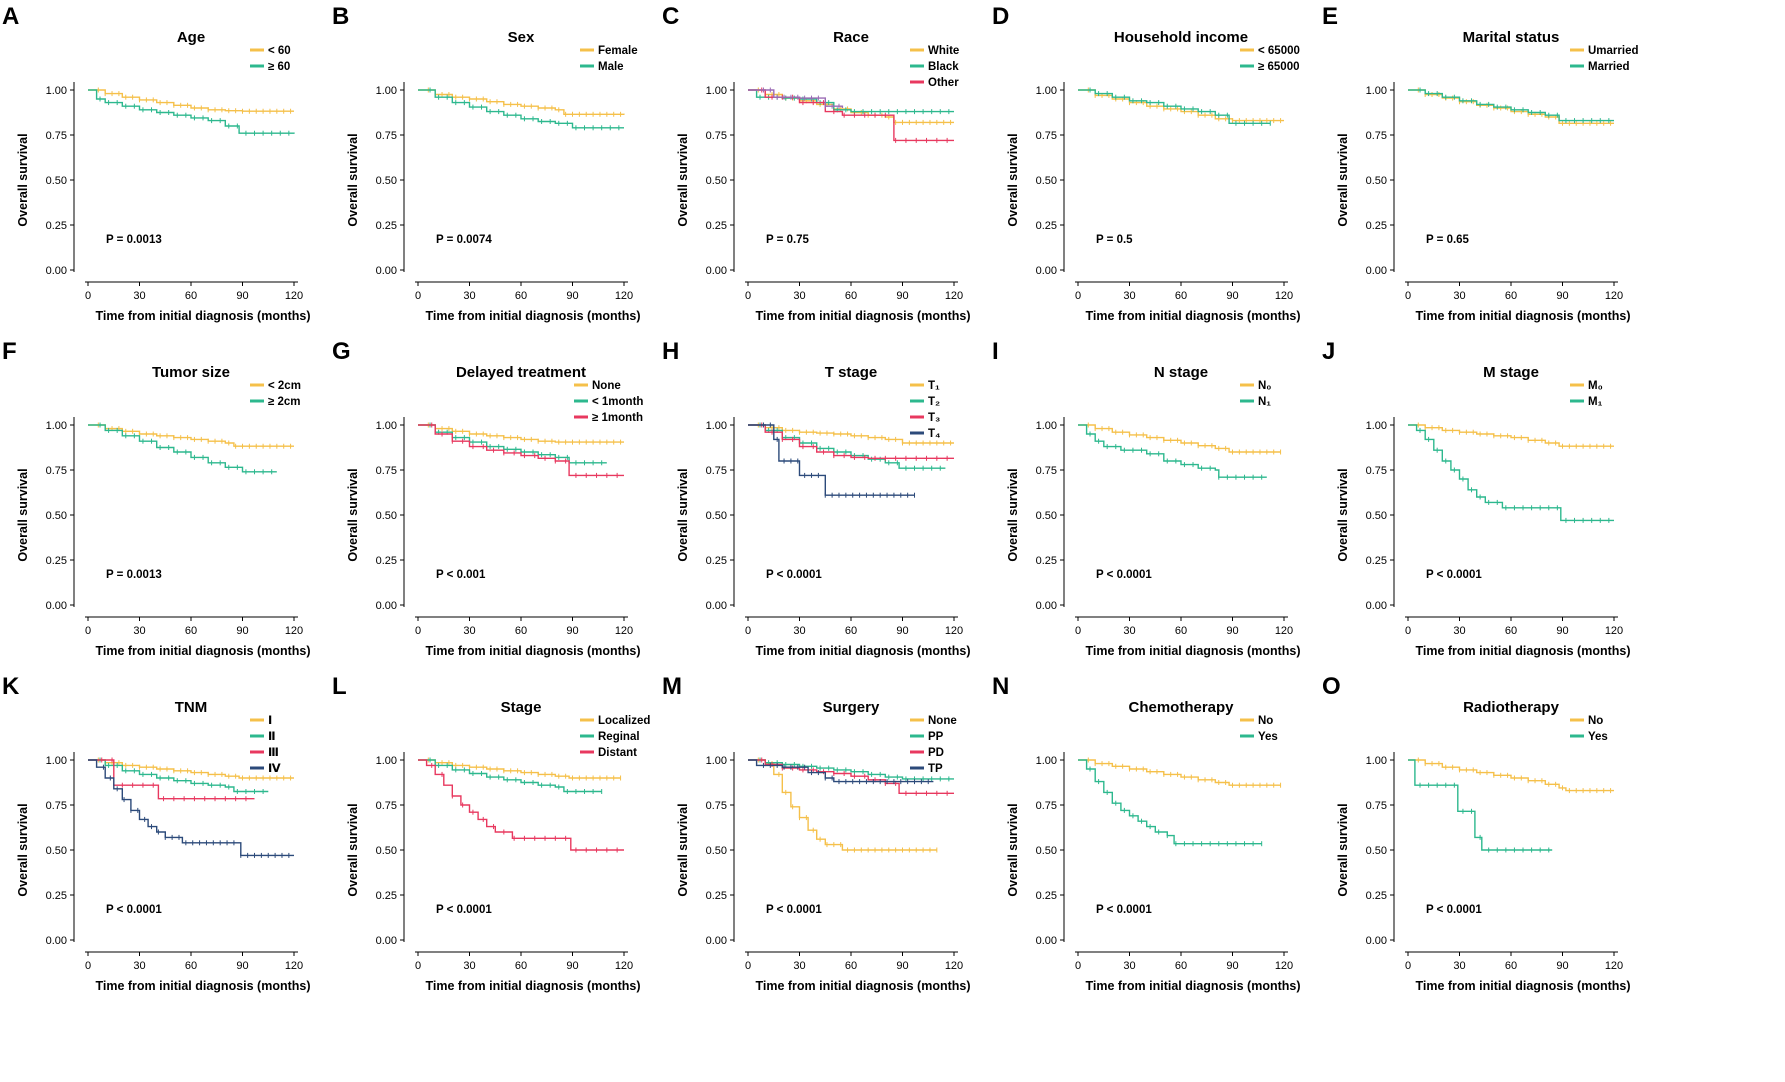  I want to click on legend-label: Localized, so click(624, 721).